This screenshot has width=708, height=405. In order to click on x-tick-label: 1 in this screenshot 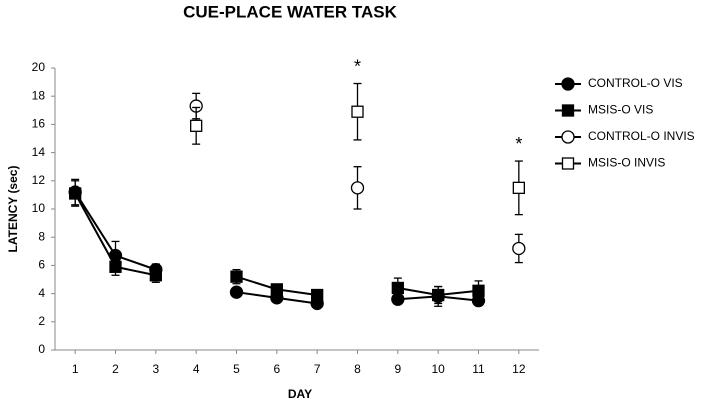, I will do `click(75, 369)`.